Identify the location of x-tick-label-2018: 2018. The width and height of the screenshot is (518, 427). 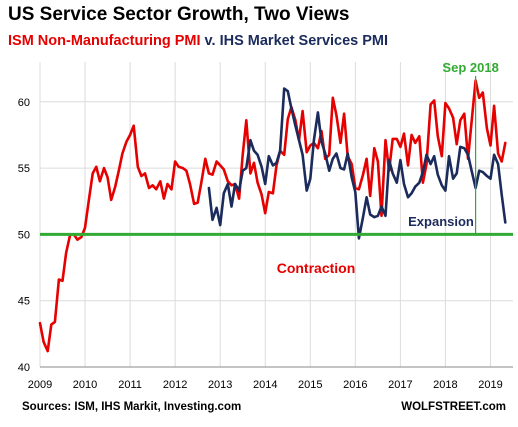
(445, 385).